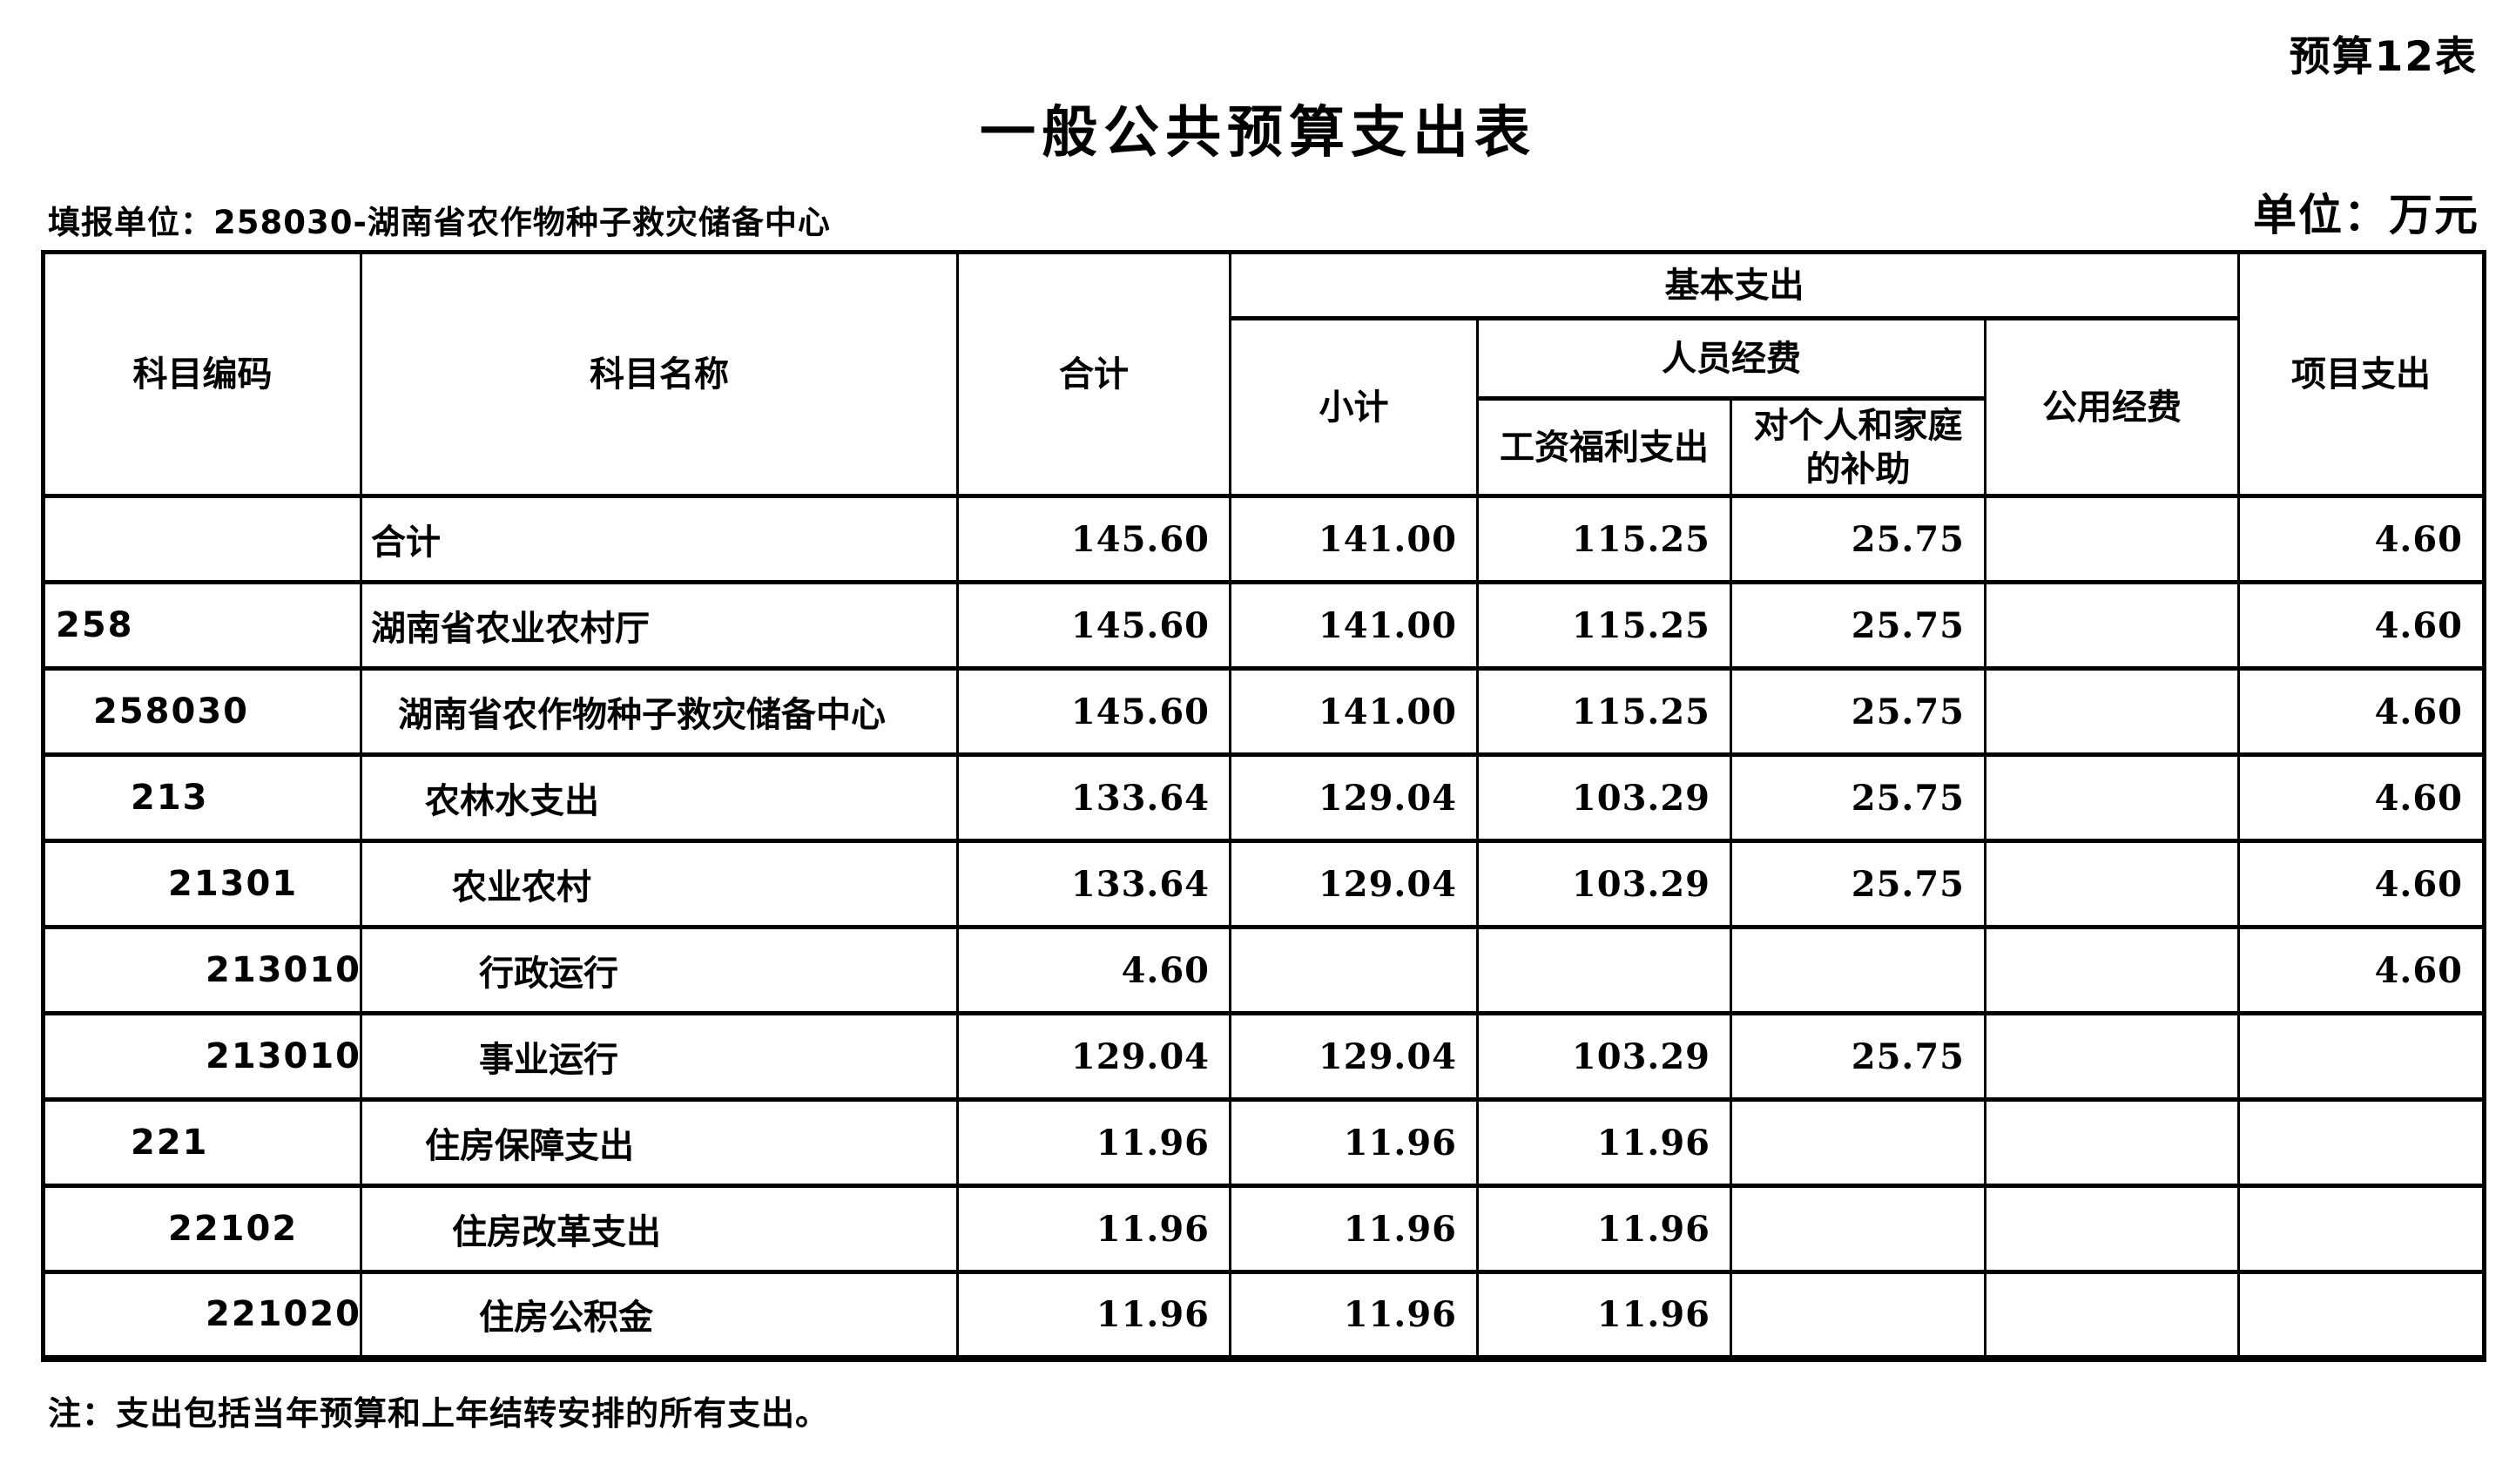 This screenshot has height=1484, width=2516. Describe the element at coordinates (659, 1056) in the screenshot. I see `cell-name: 事业运行` at that location.